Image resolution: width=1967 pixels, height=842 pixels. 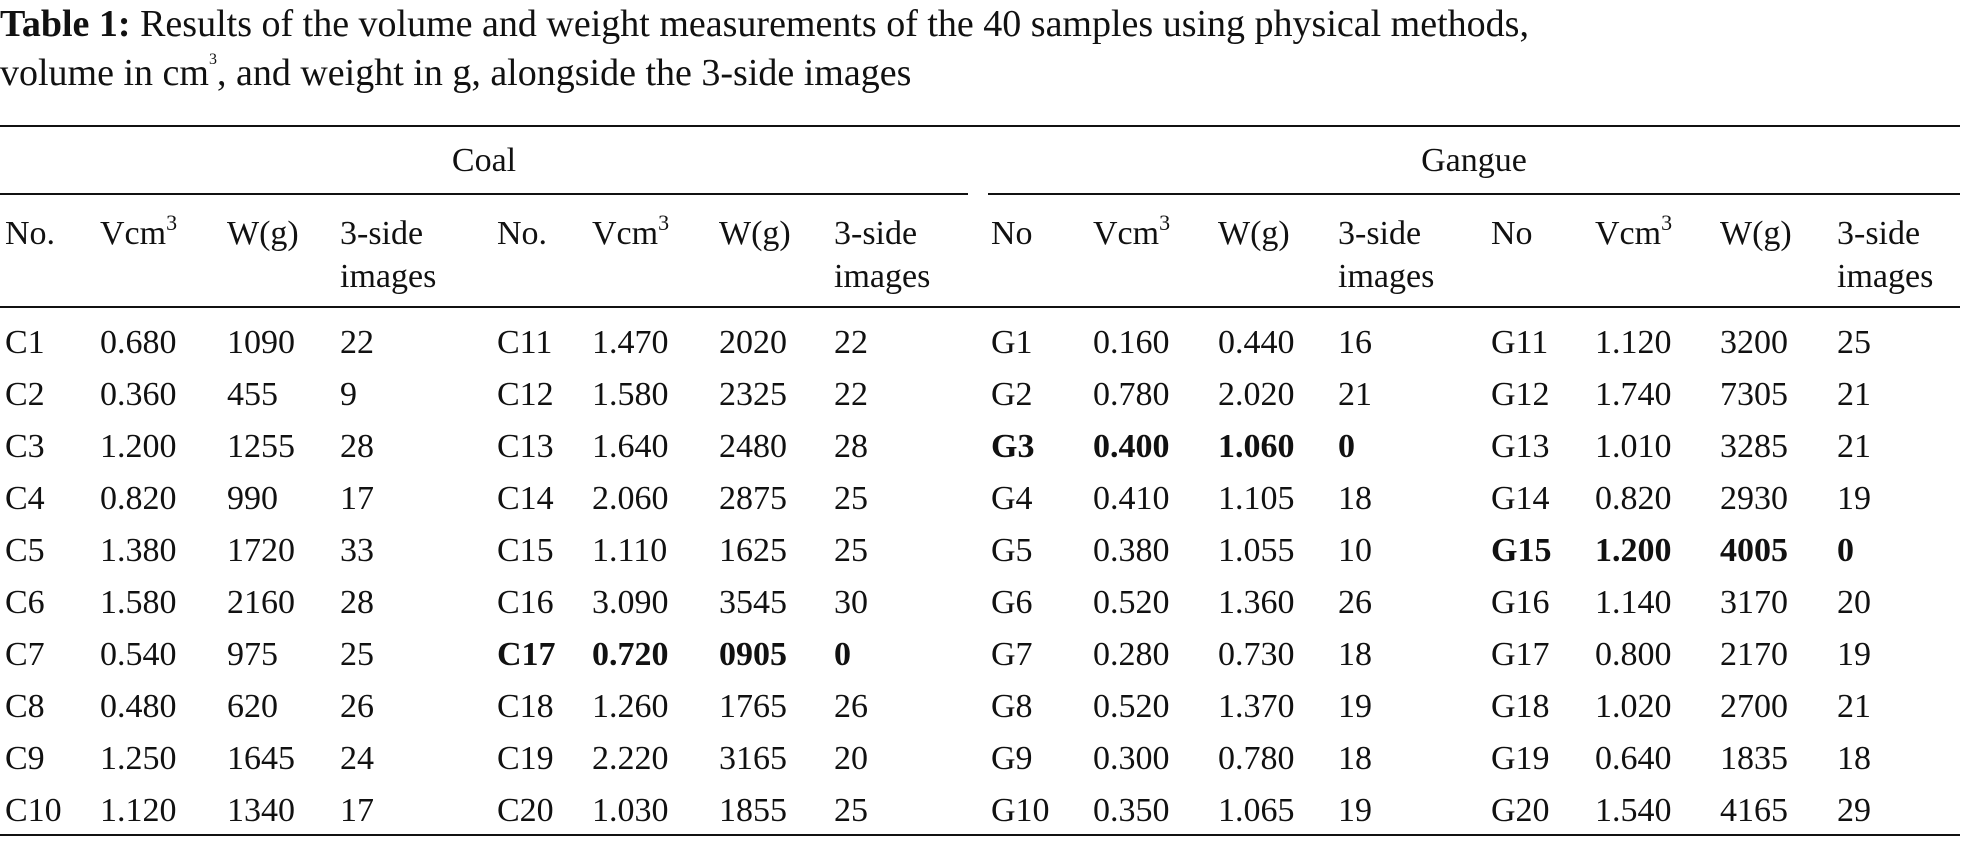 What do you see at coordinates (25, 342) in the screenshot?
I see `cell-sample-no: C1` at bounding box center [25, 342].